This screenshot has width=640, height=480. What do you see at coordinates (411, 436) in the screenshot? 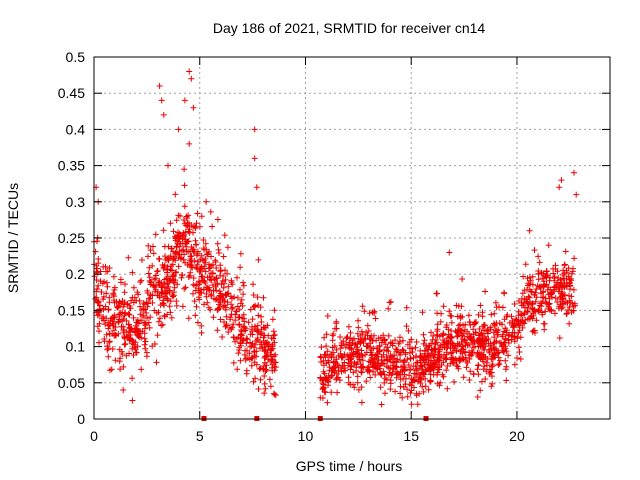
I see `x-tick-label: 15` at bounding box center [411, 436].